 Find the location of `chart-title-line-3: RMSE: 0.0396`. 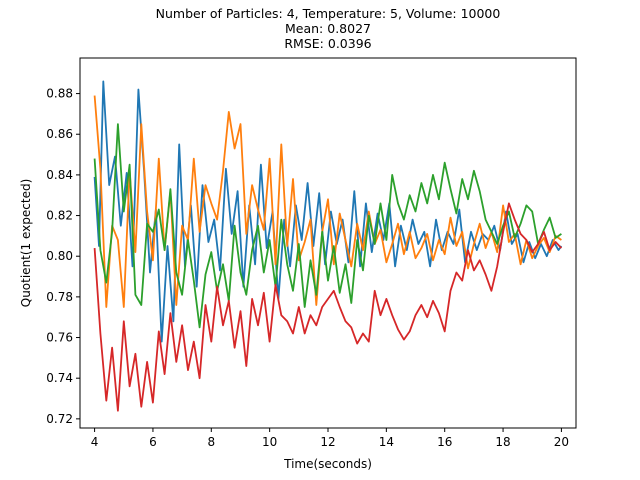

chart-title-line-3: RMSE: 0.0396 is located at coordinates (327, 43).